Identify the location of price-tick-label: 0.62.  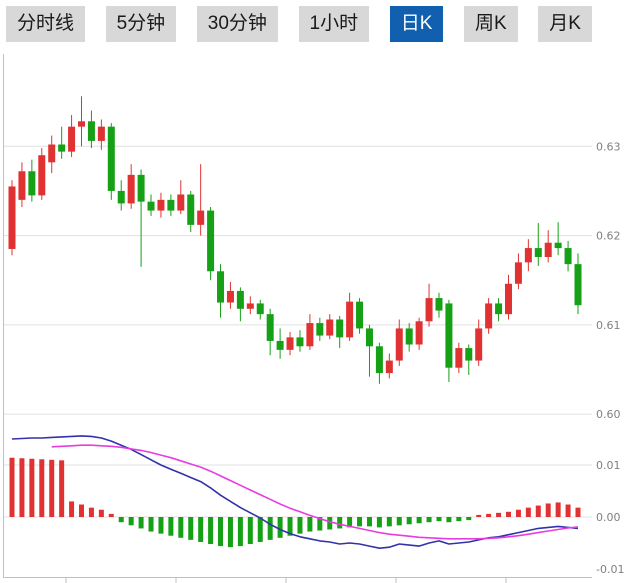
(608, 236).